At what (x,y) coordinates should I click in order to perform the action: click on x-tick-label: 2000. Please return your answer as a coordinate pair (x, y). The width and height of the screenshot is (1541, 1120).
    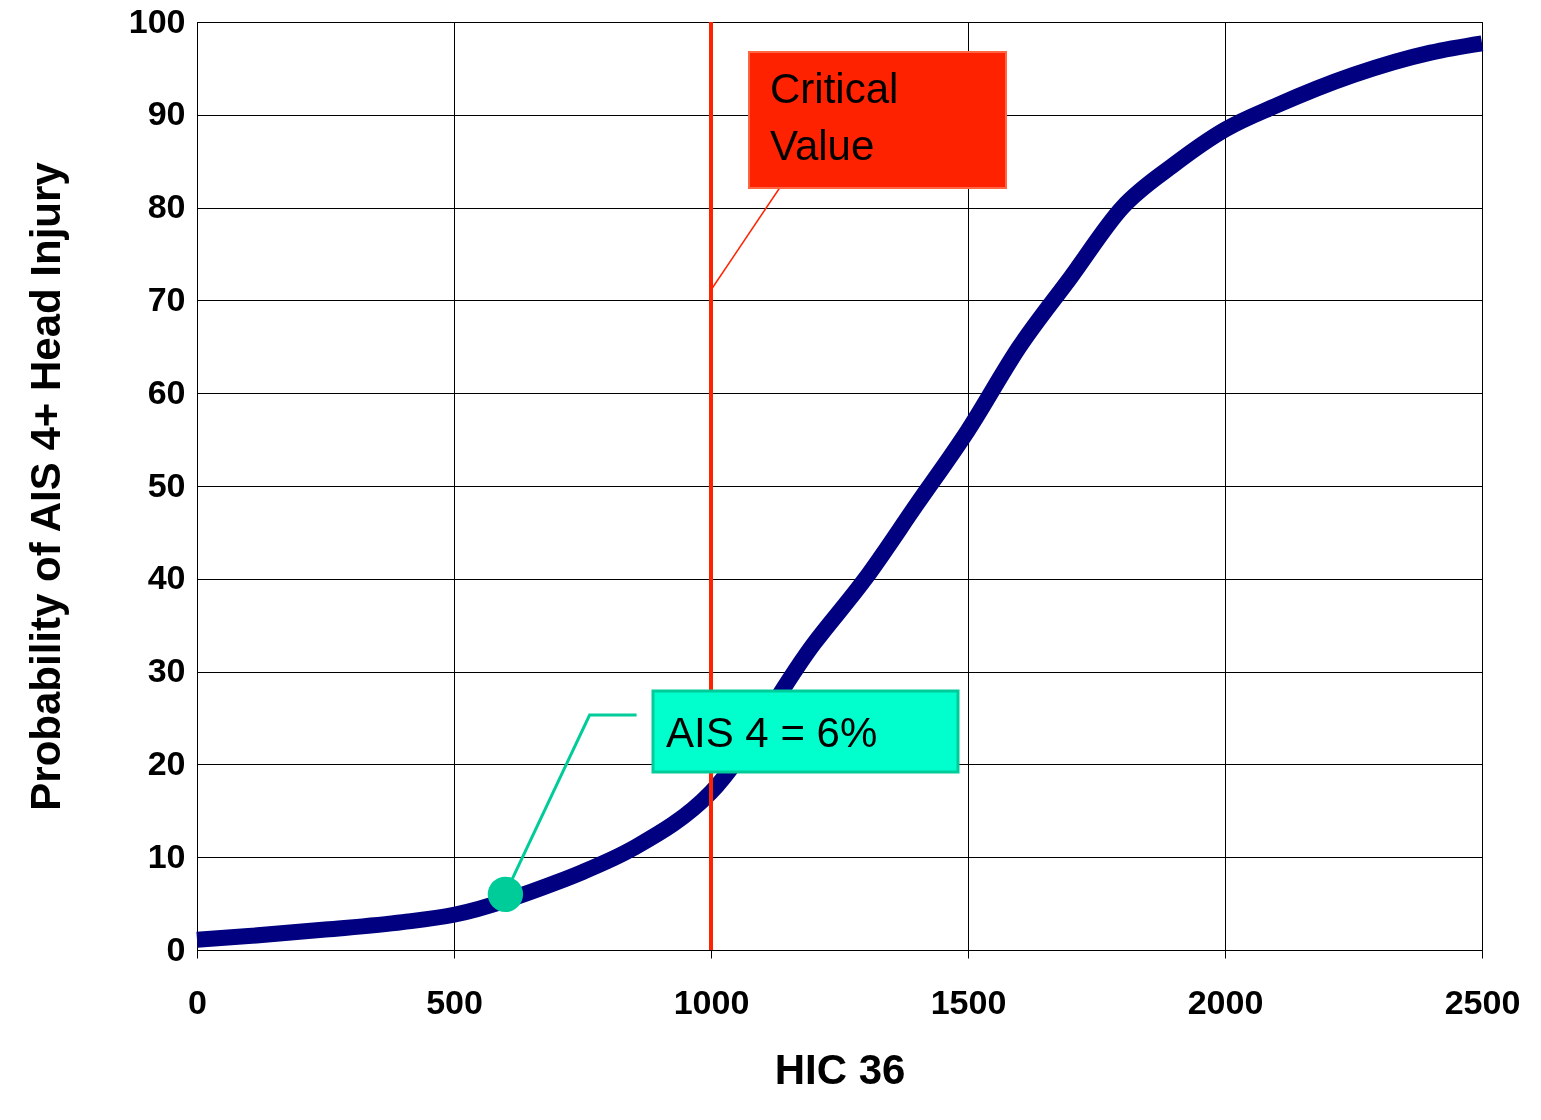
    Looking at the image, I should click on (1225, 1001).